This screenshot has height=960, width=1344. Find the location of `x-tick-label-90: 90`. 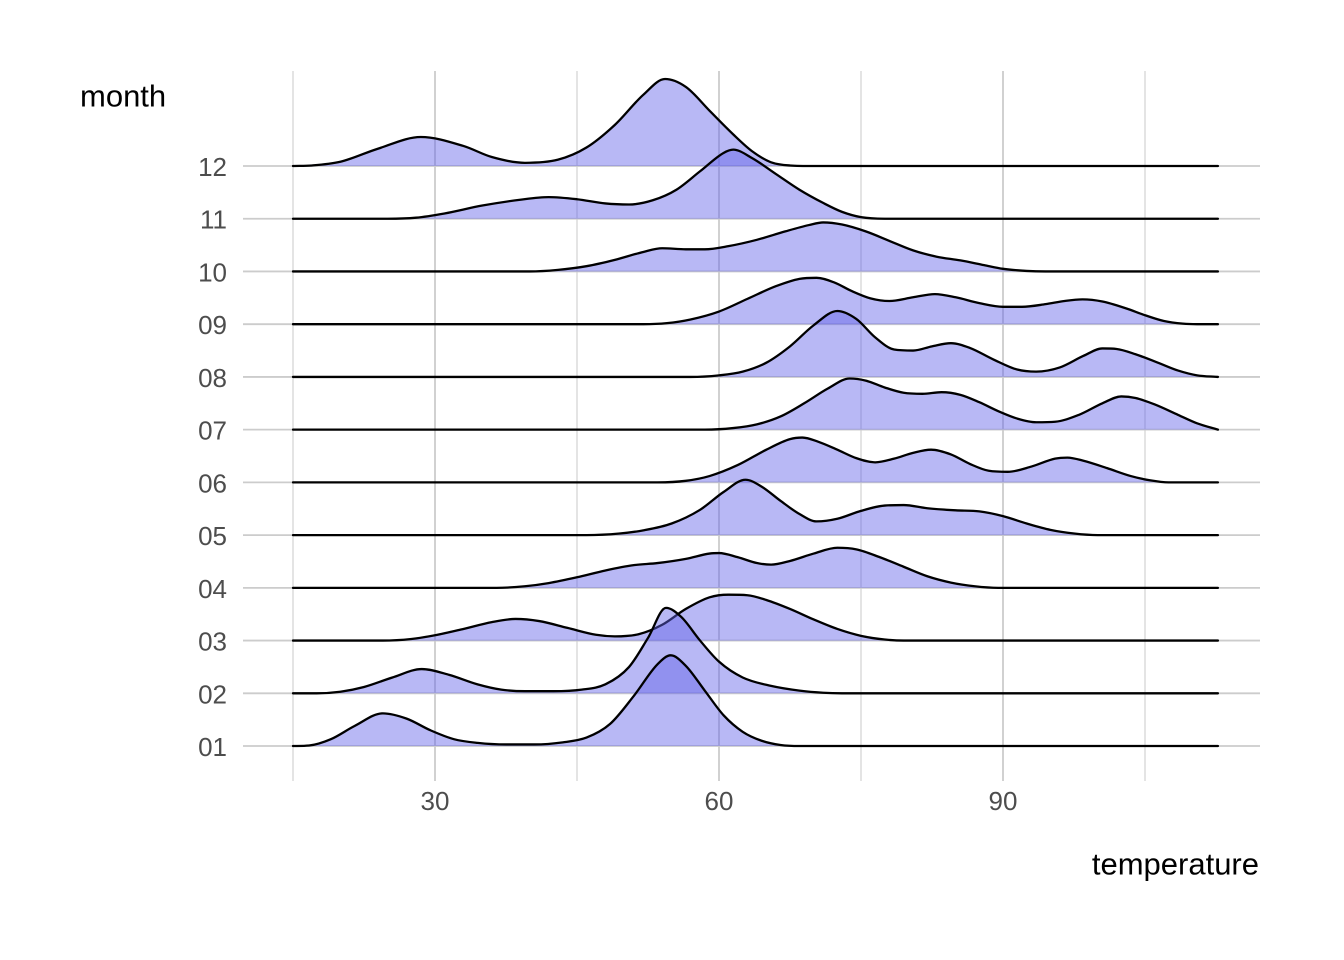

x-tick-label-90: 90 is located at coordinates (1003, 801).